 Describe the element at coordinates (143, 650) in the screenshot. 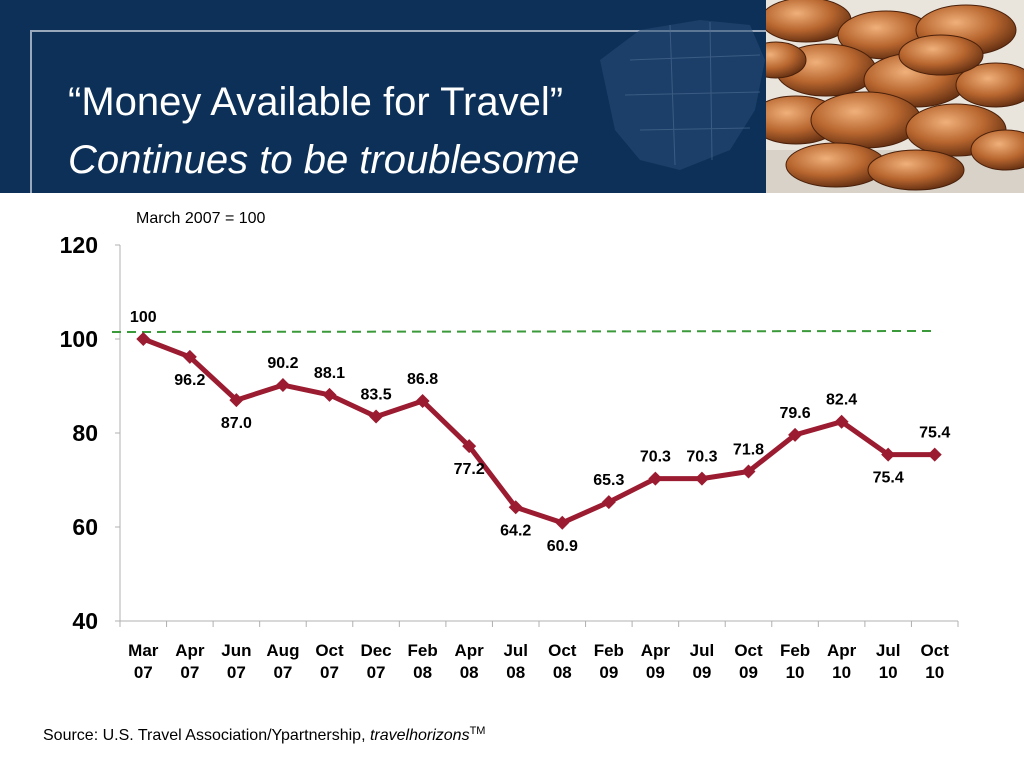

I see `x-tick-label-month: Mar` at that location.